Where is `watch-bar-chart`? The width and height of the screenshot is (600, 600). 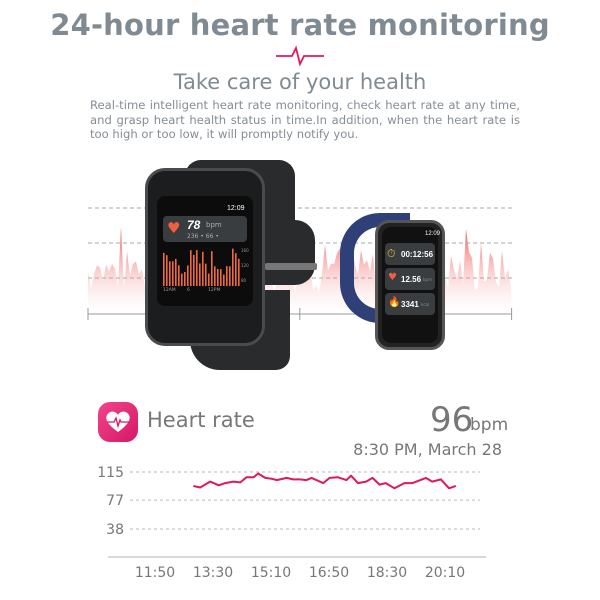
watch-bar-chart is located at coordinates (201, 267).